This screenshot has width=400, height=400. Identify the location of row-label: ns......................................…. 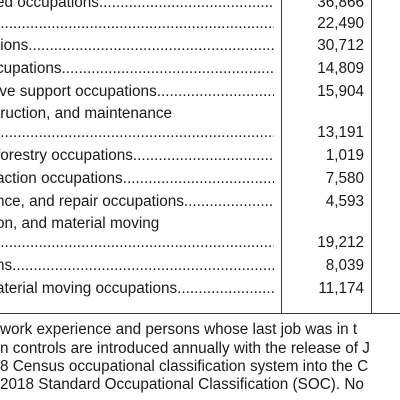
(137, 265).